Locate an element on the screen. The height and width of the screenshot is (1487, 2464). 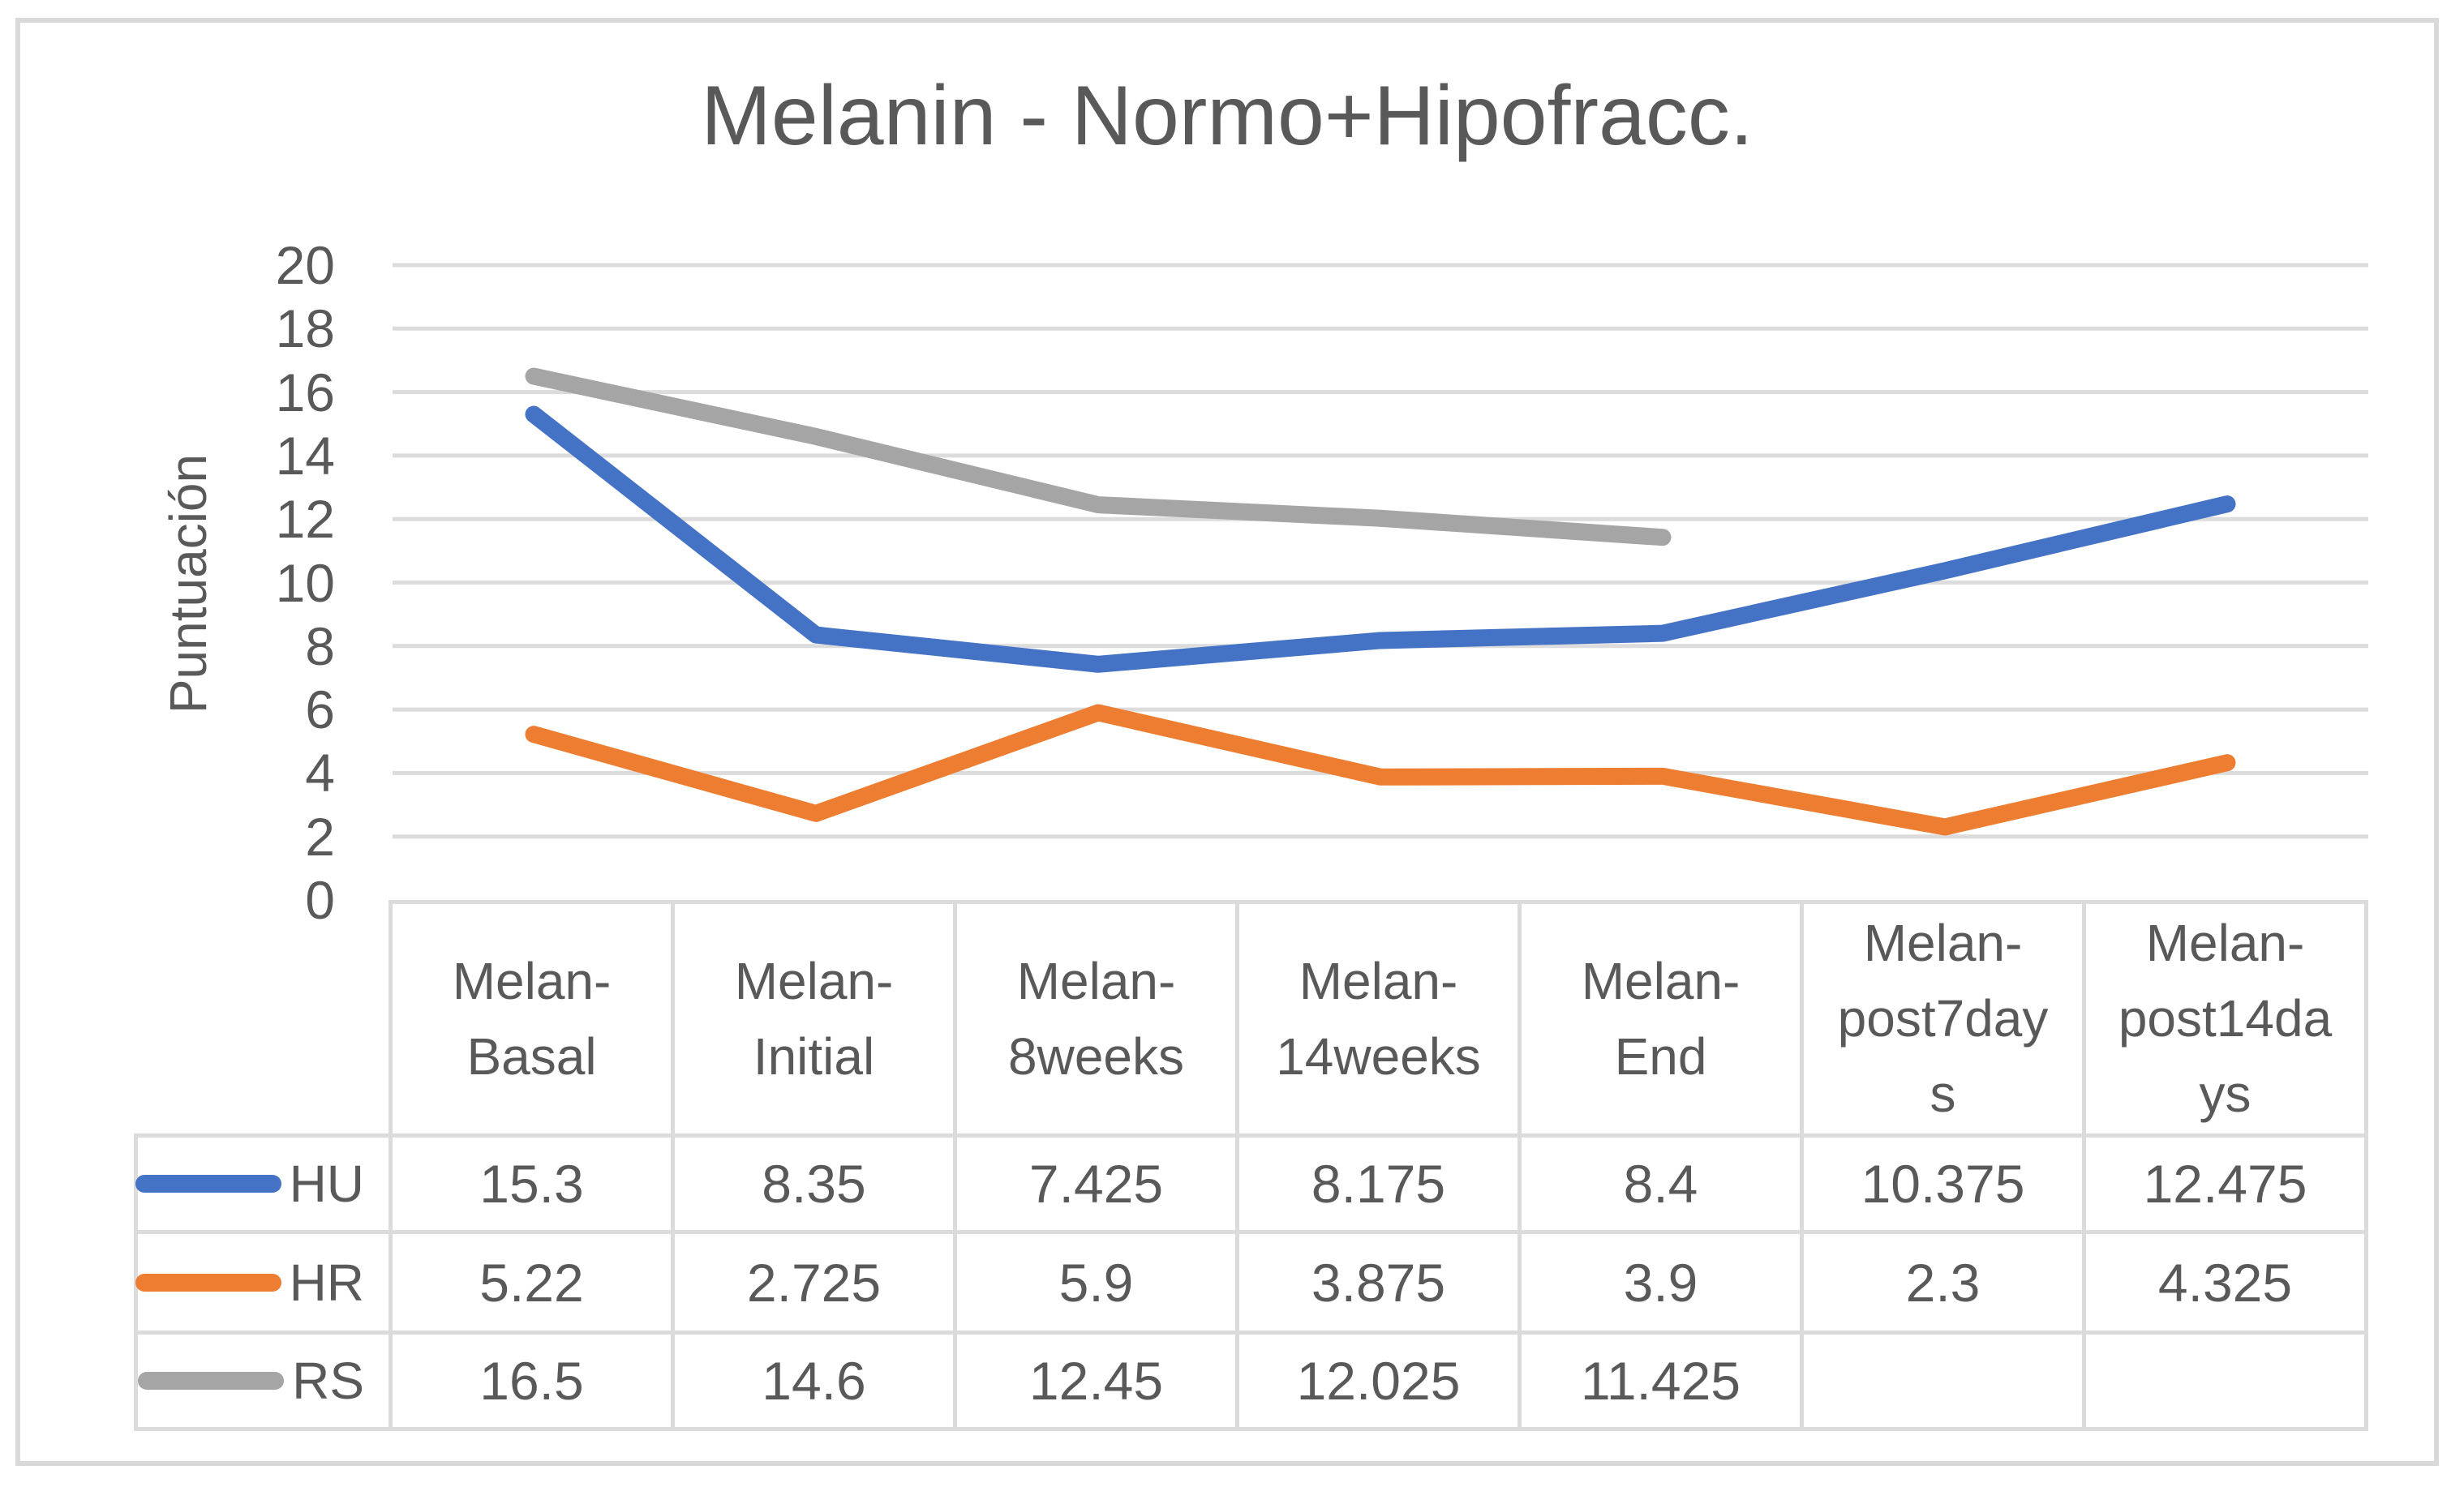
table-cell: 16.5 is located at coordinates (534, 1383).